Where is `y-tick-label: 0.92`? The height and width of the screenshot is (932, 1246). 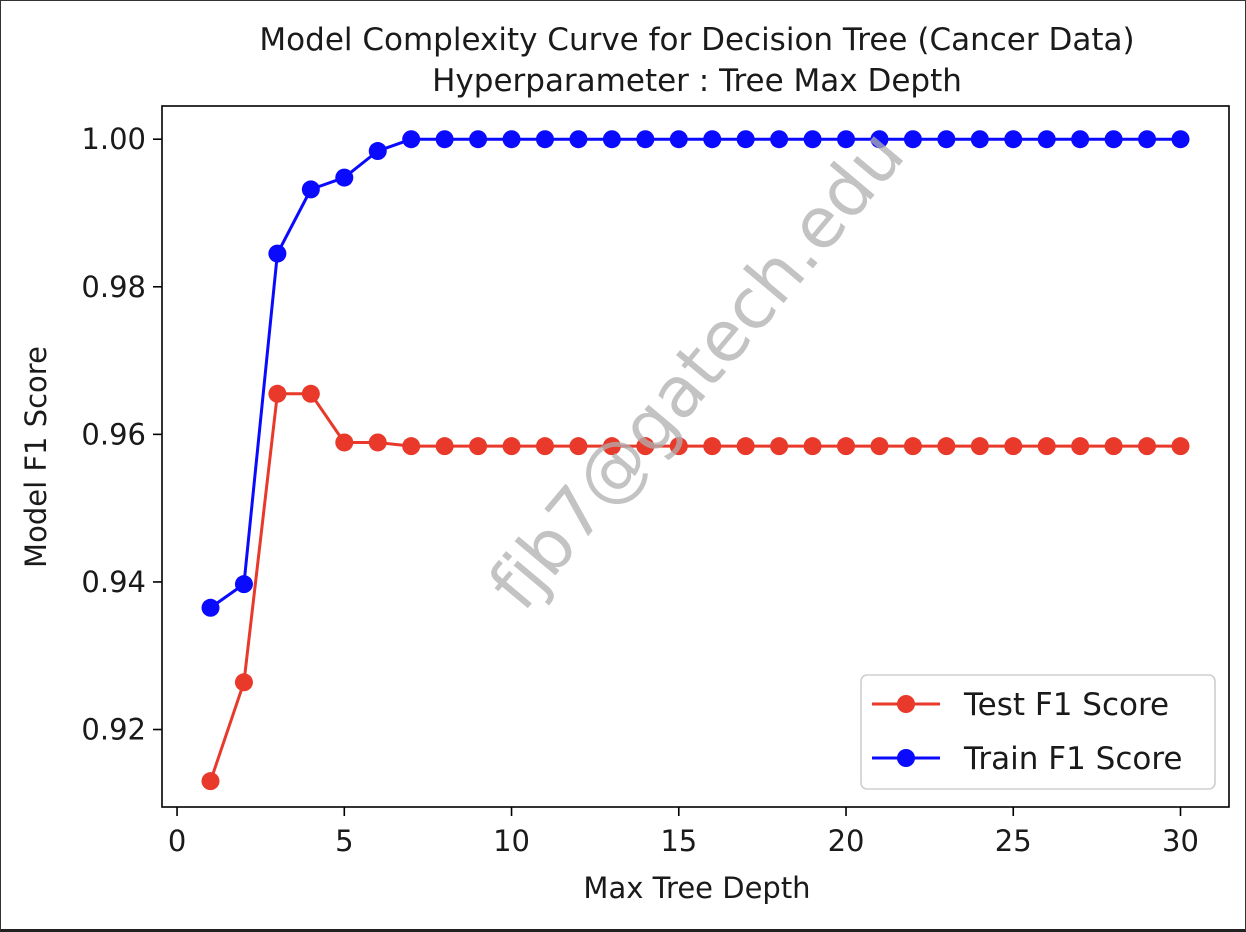 y-tick-label: 0.92 is located at coordinates (113, 730).